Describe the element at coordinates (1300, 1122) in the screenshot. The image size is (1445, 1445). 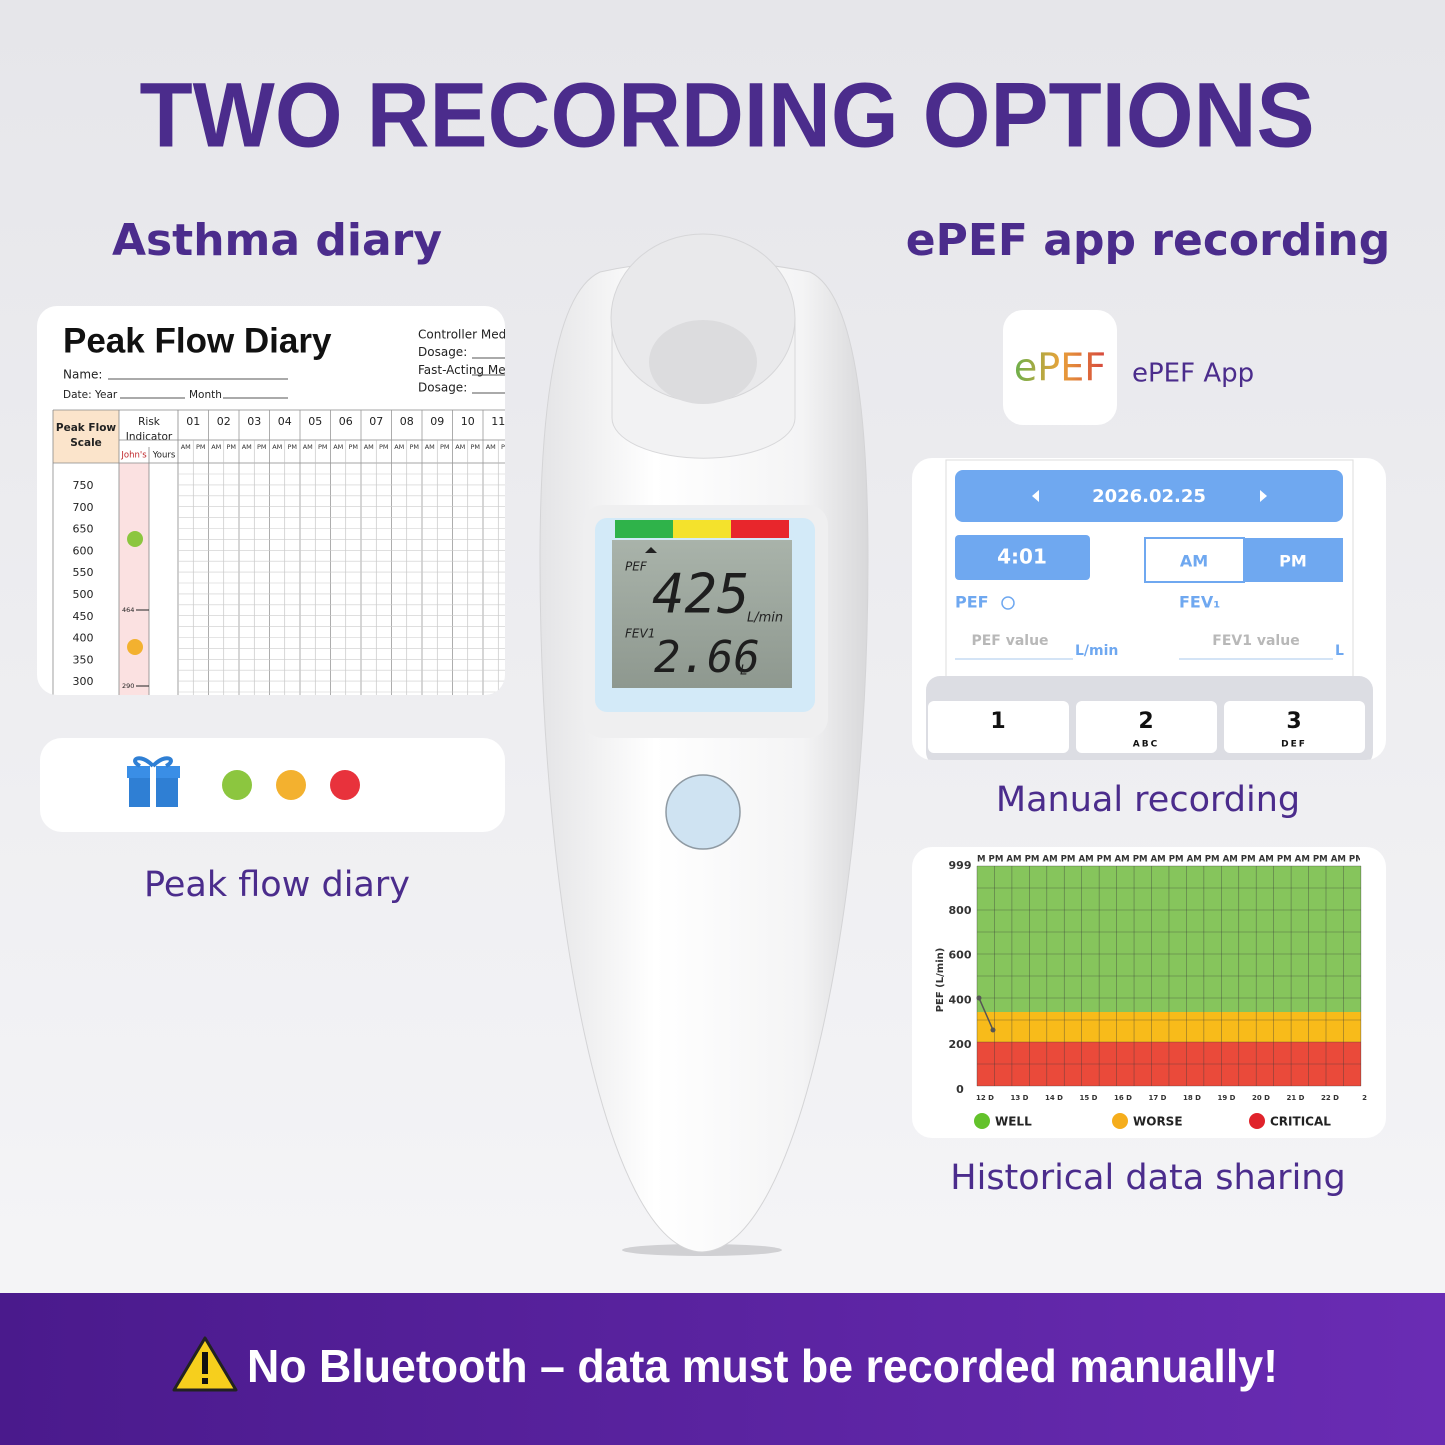
I see `legend-label: CRITICAL` at that location.